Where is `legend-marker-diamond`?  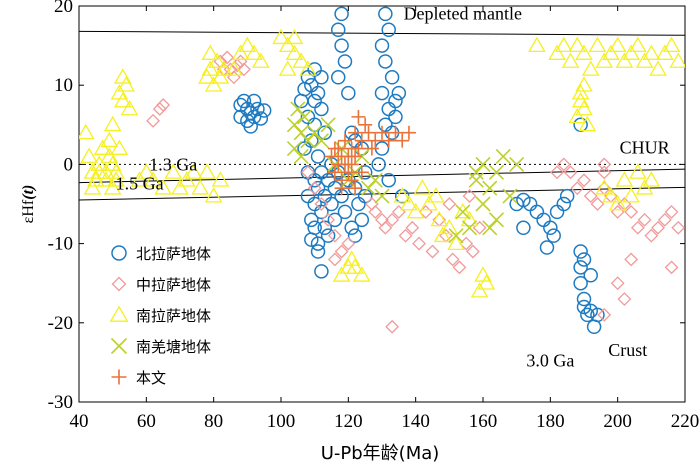 legend-marker-diamond is located at coordinates (119, 284).